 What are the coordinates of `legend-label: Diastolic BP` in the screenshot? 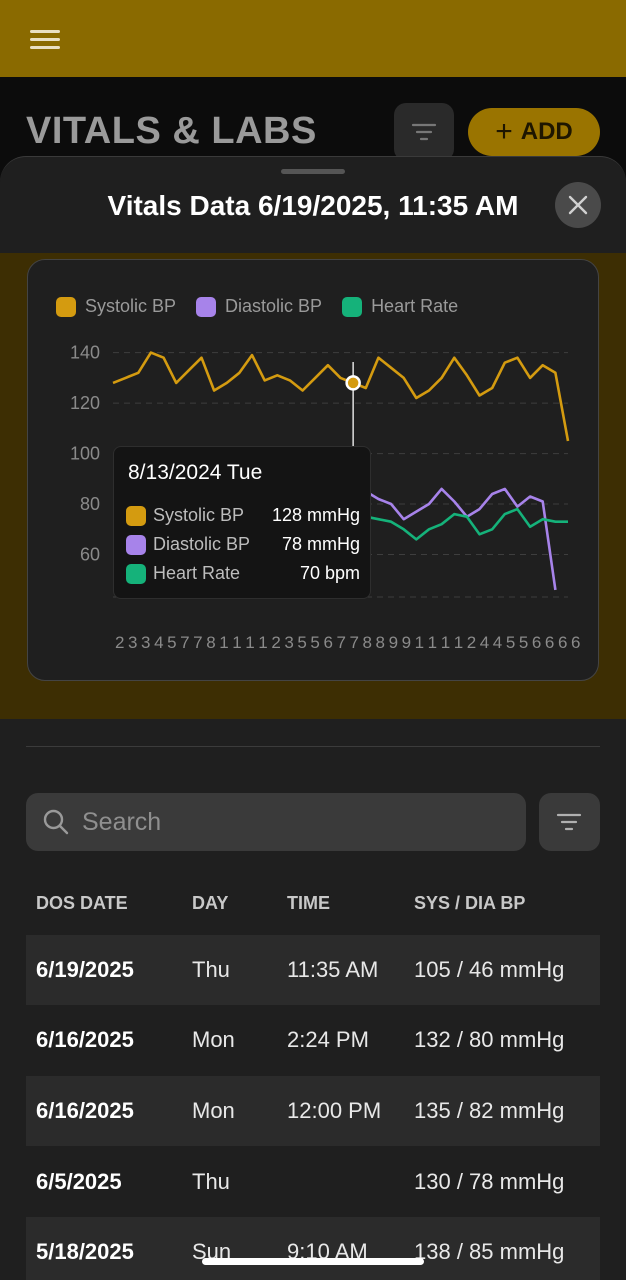 It's located at (274, 306).